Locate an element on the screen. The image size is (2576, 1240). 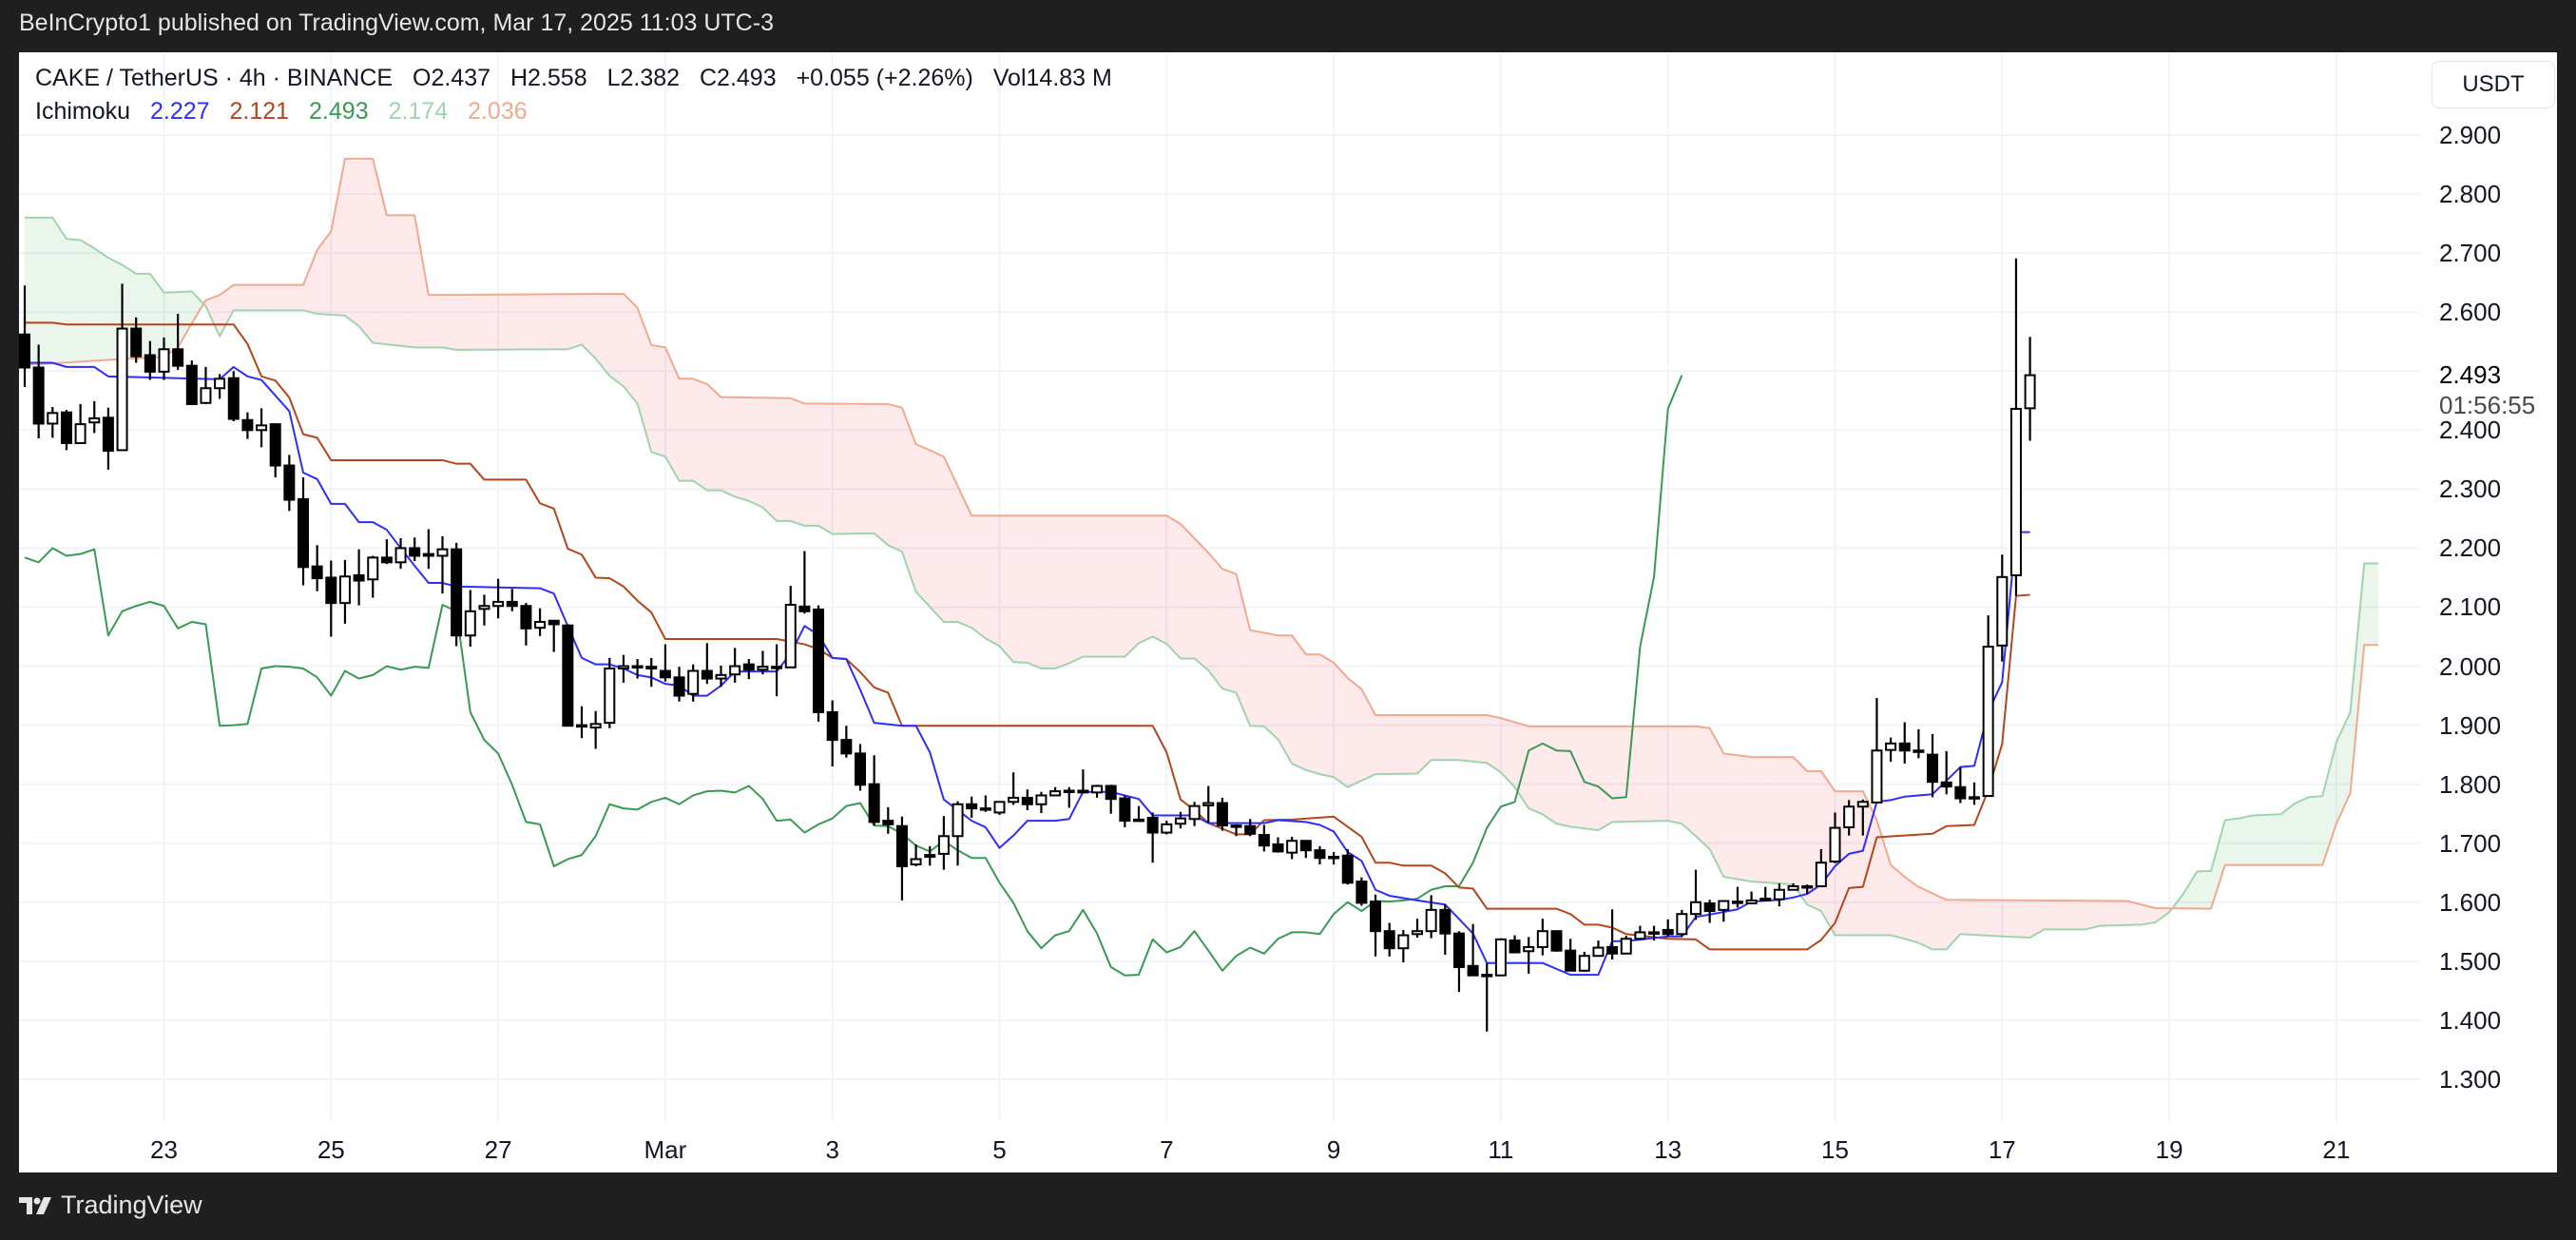
price-tick-label: 2.000 is located at coordinates (2470, 666).